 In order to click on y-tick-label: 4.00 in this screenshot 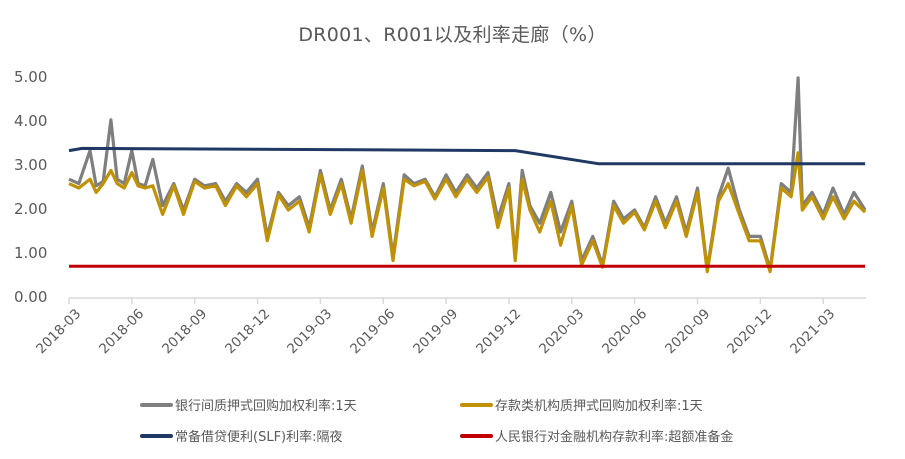, I will do `click(31, 121)`.